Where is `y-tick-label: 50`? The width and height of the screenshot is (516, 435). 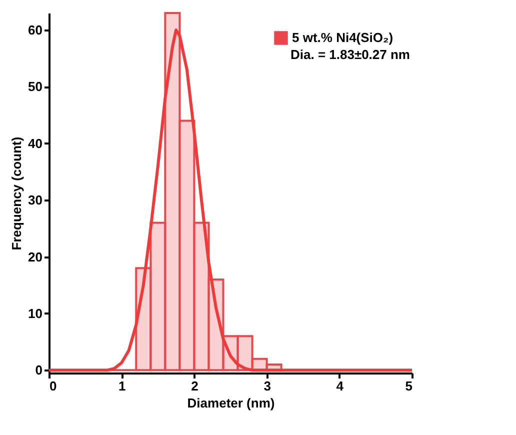 y-tick-label: 50 is located at coordinates (35, 86).